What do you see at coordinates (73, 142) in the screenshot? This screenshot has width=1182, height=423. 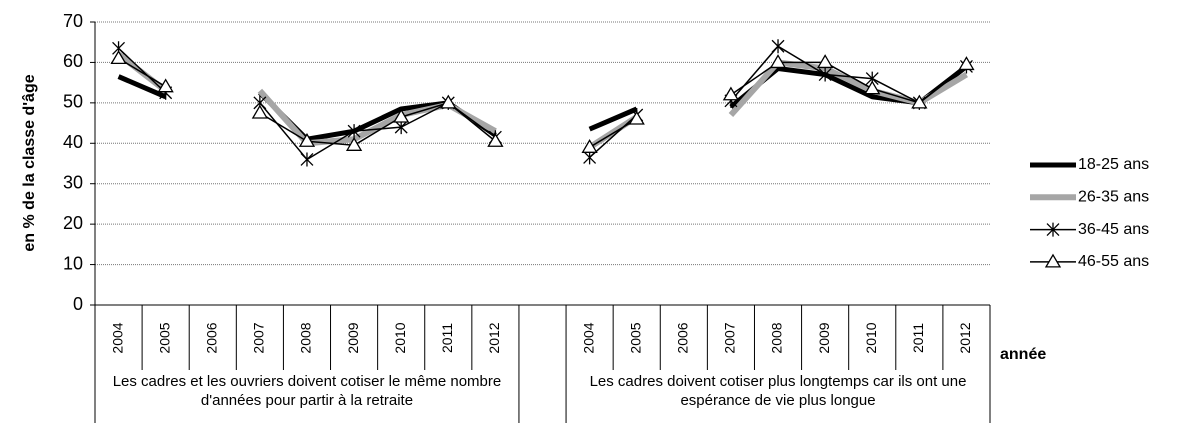 I see `y-tick-label: 40` at bounding box center [73, 142].